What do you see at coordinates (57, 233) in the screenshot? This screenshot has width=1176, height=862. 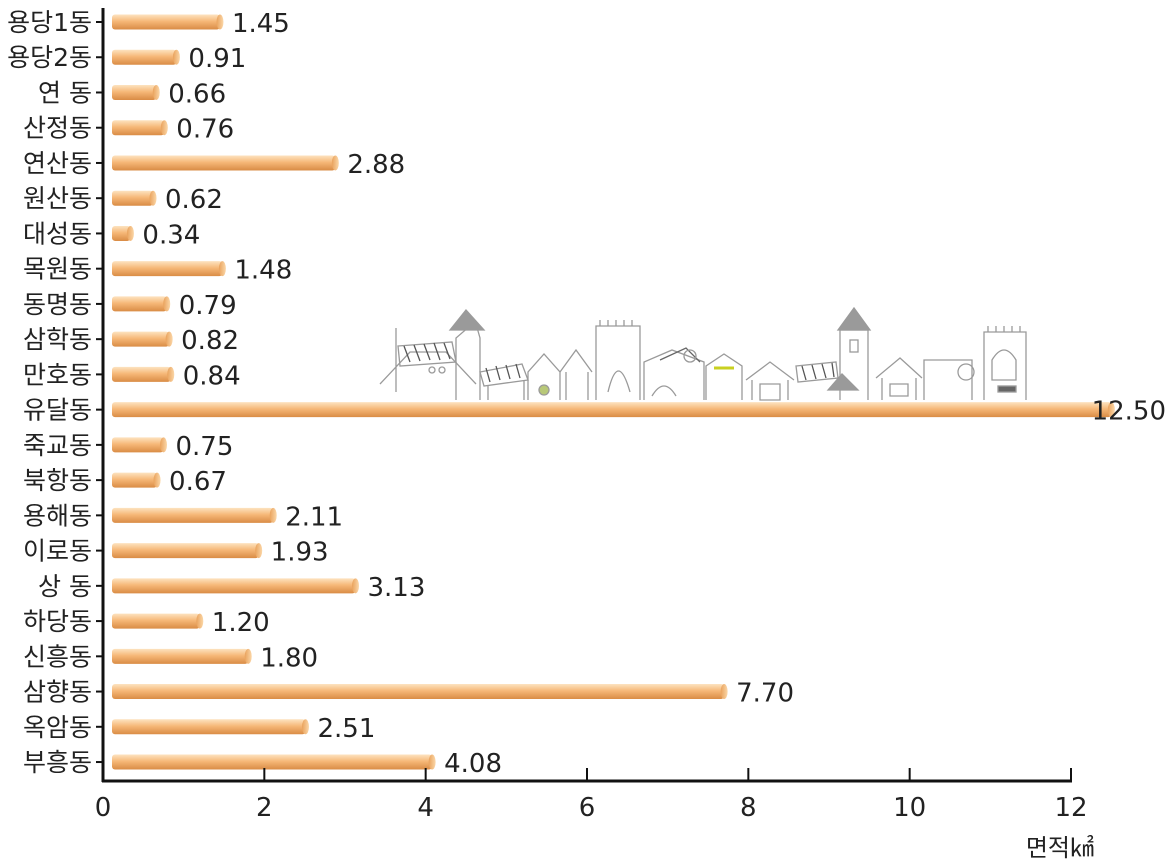 I see `category-label: 대성동` at bounding box center [57, 233].